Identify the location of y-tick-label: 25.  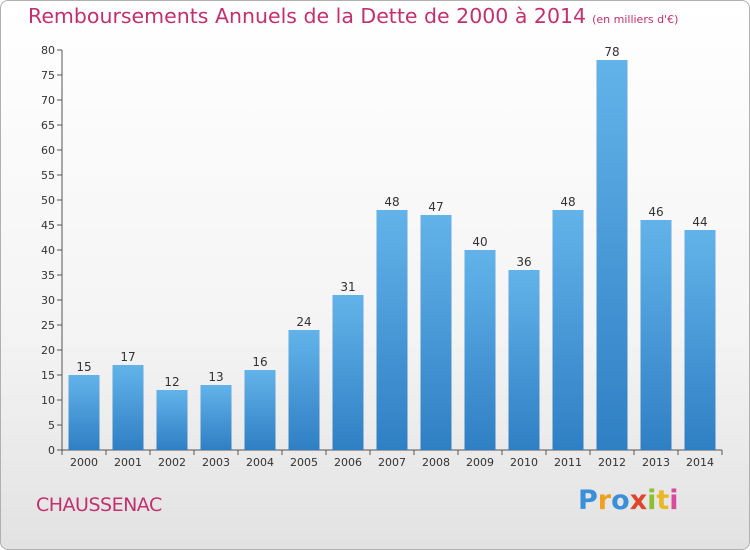
(48, 325).